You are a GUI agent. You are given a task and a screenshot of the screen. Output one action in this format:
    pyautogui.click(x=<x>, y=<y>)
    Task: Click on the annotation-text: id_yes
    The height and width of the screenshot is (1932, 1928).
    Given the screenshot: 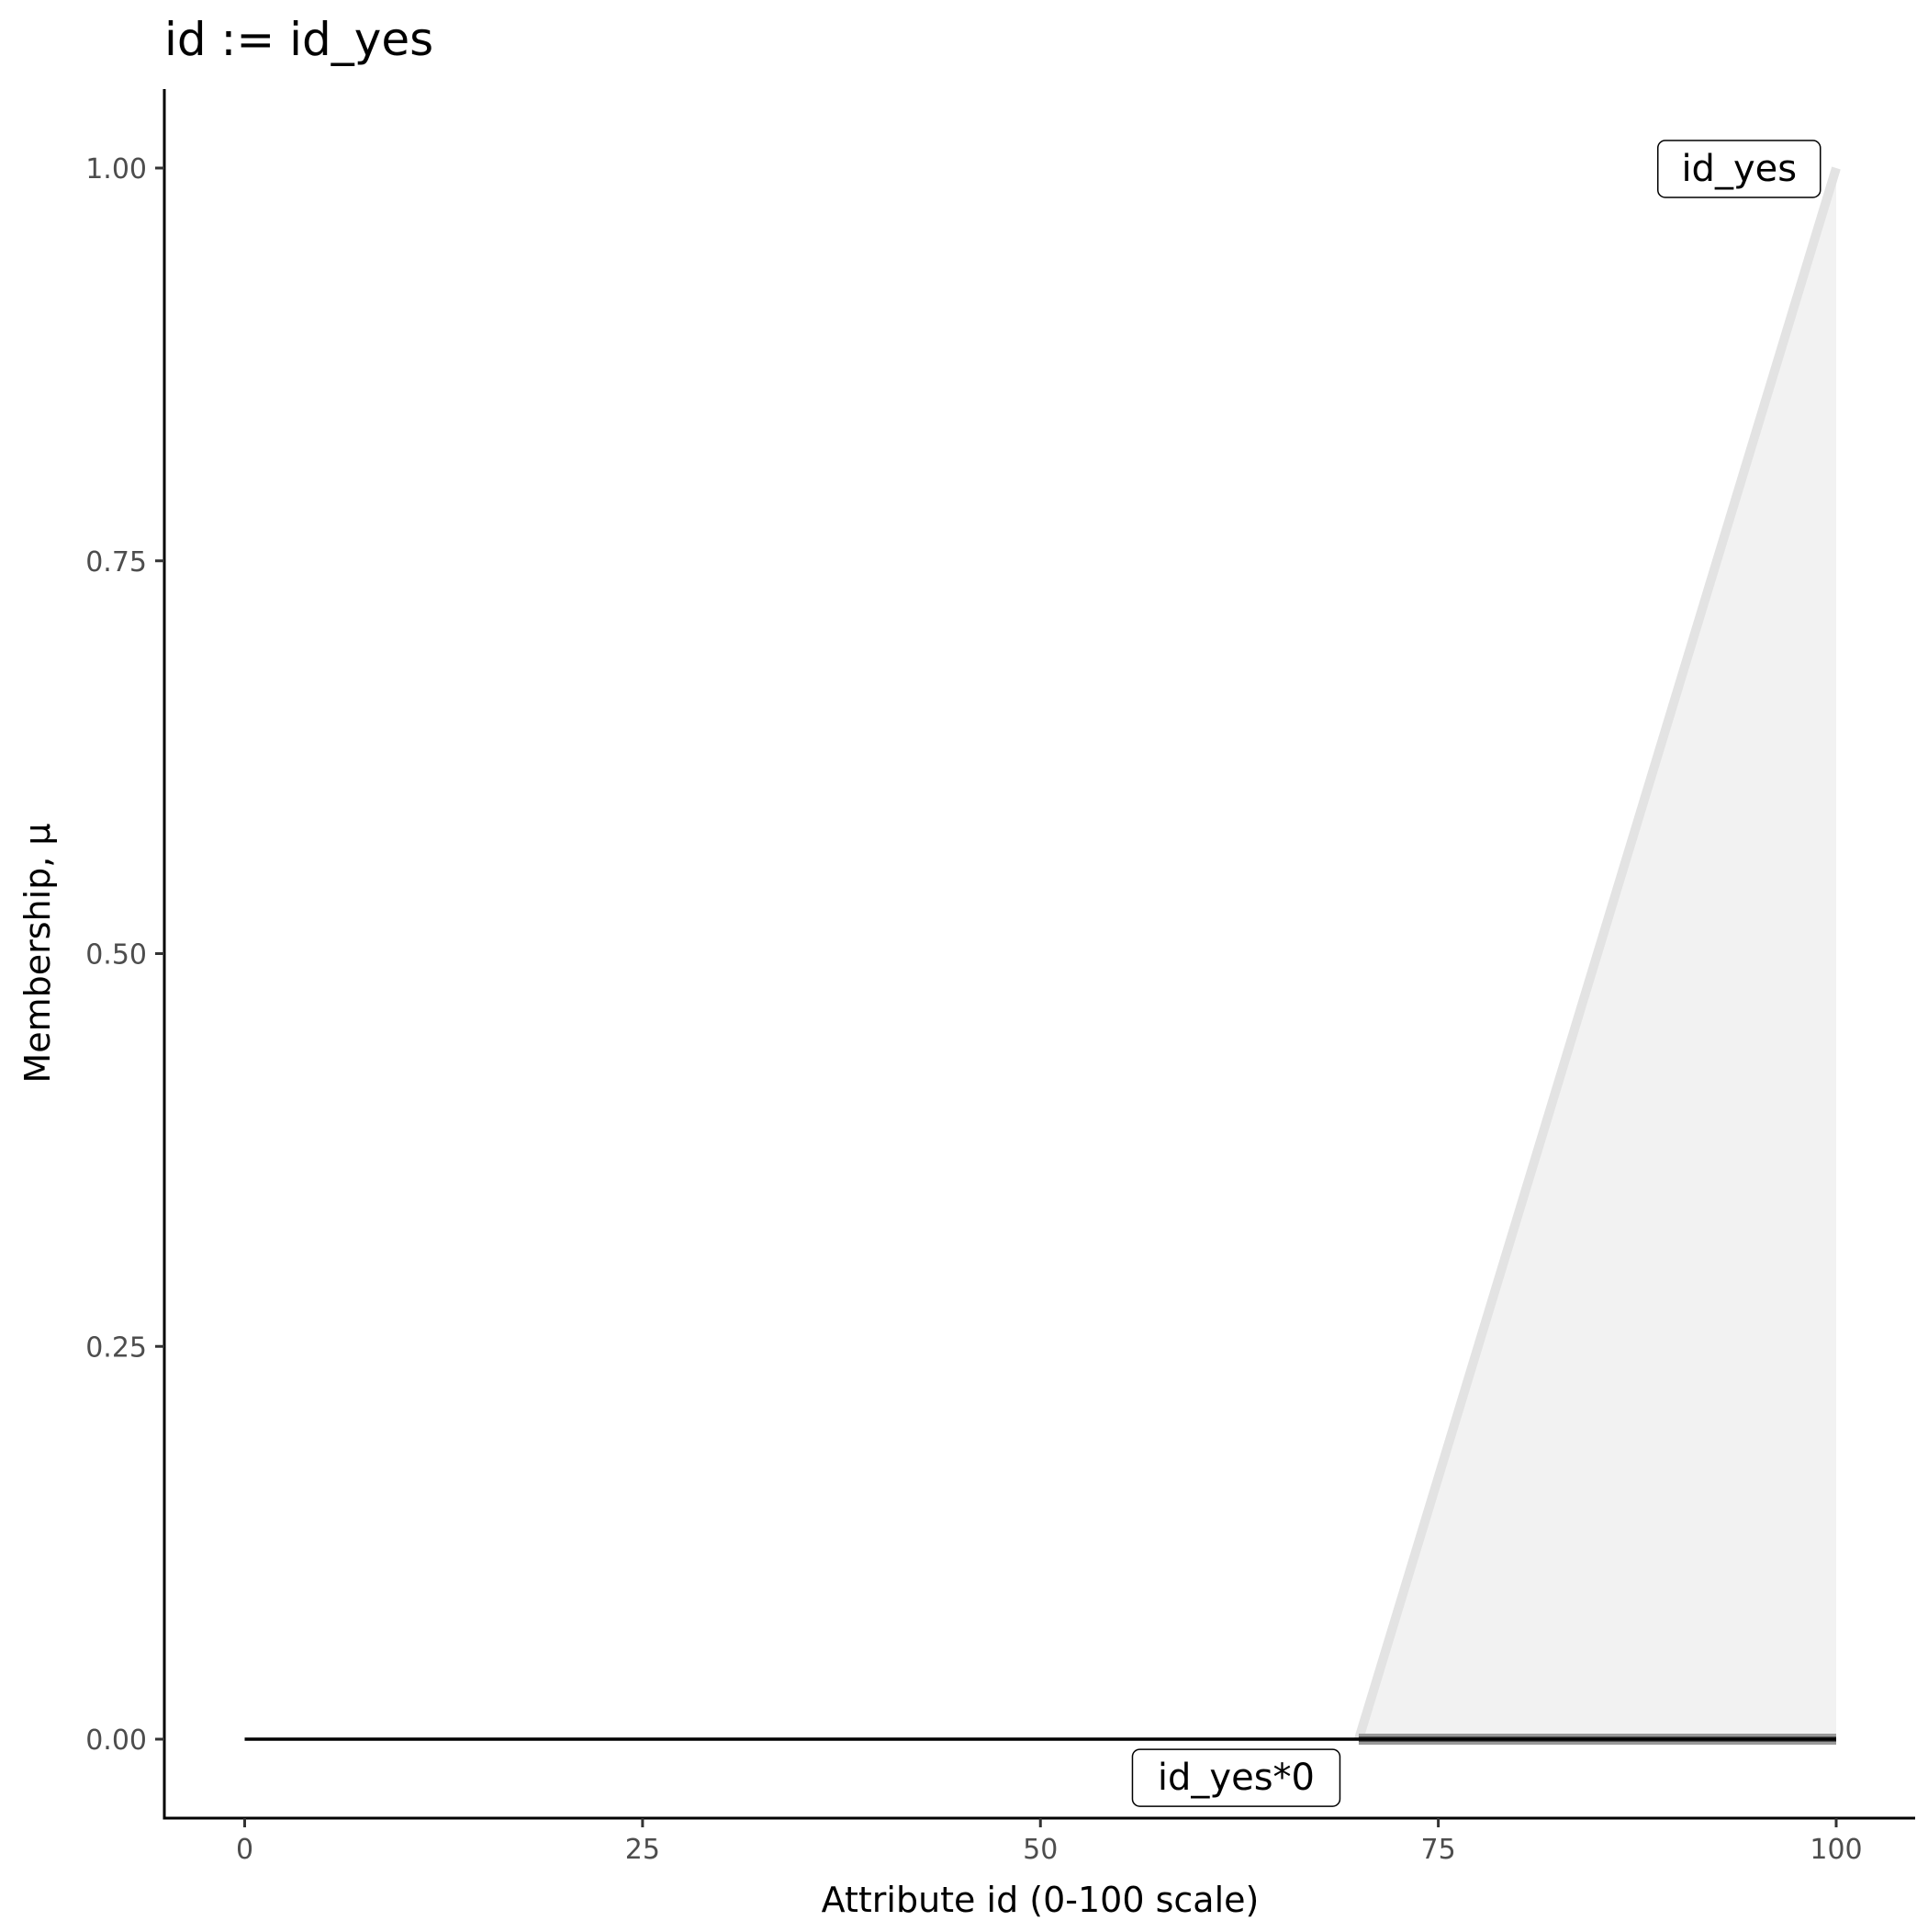 What is the action you would take?
    pyautogui.click(x=1739, y=169)
    